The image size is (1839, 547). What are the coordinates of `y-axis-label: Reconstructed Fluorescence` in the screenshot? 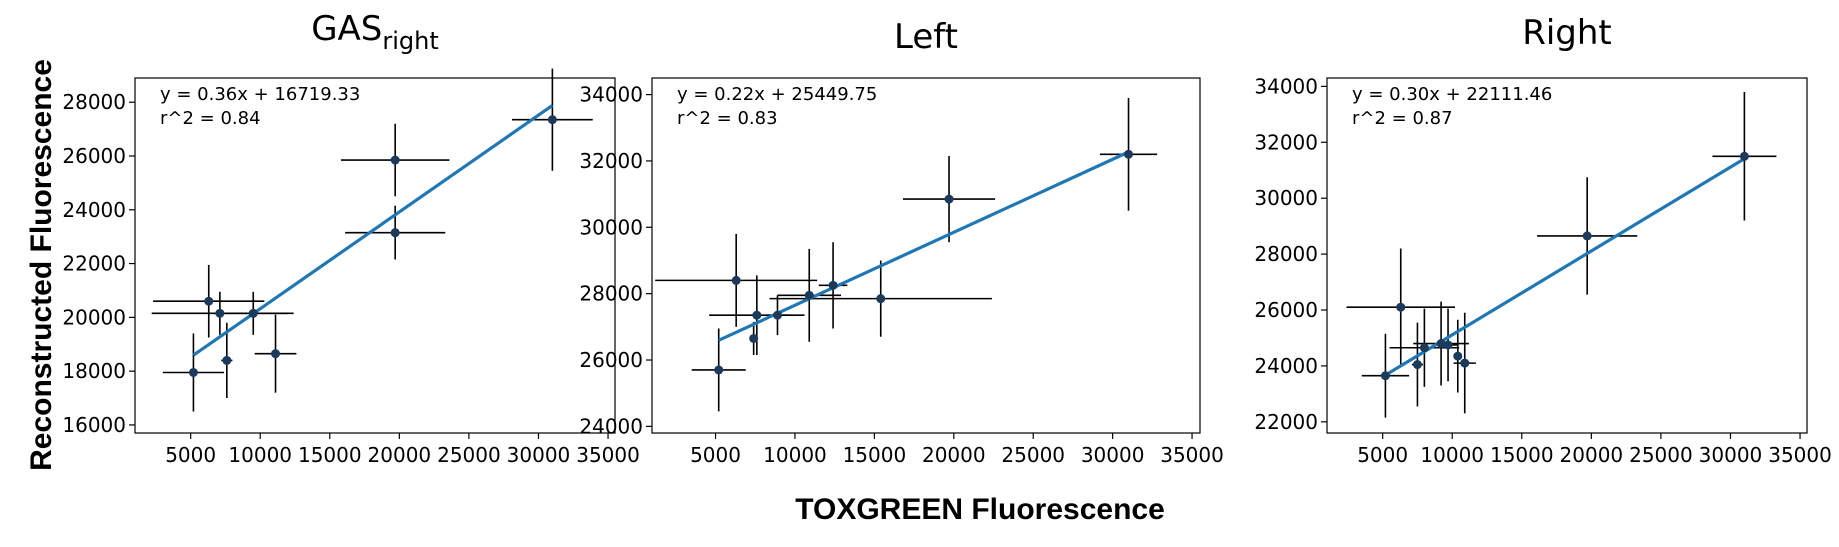 It's located at (41, 265).